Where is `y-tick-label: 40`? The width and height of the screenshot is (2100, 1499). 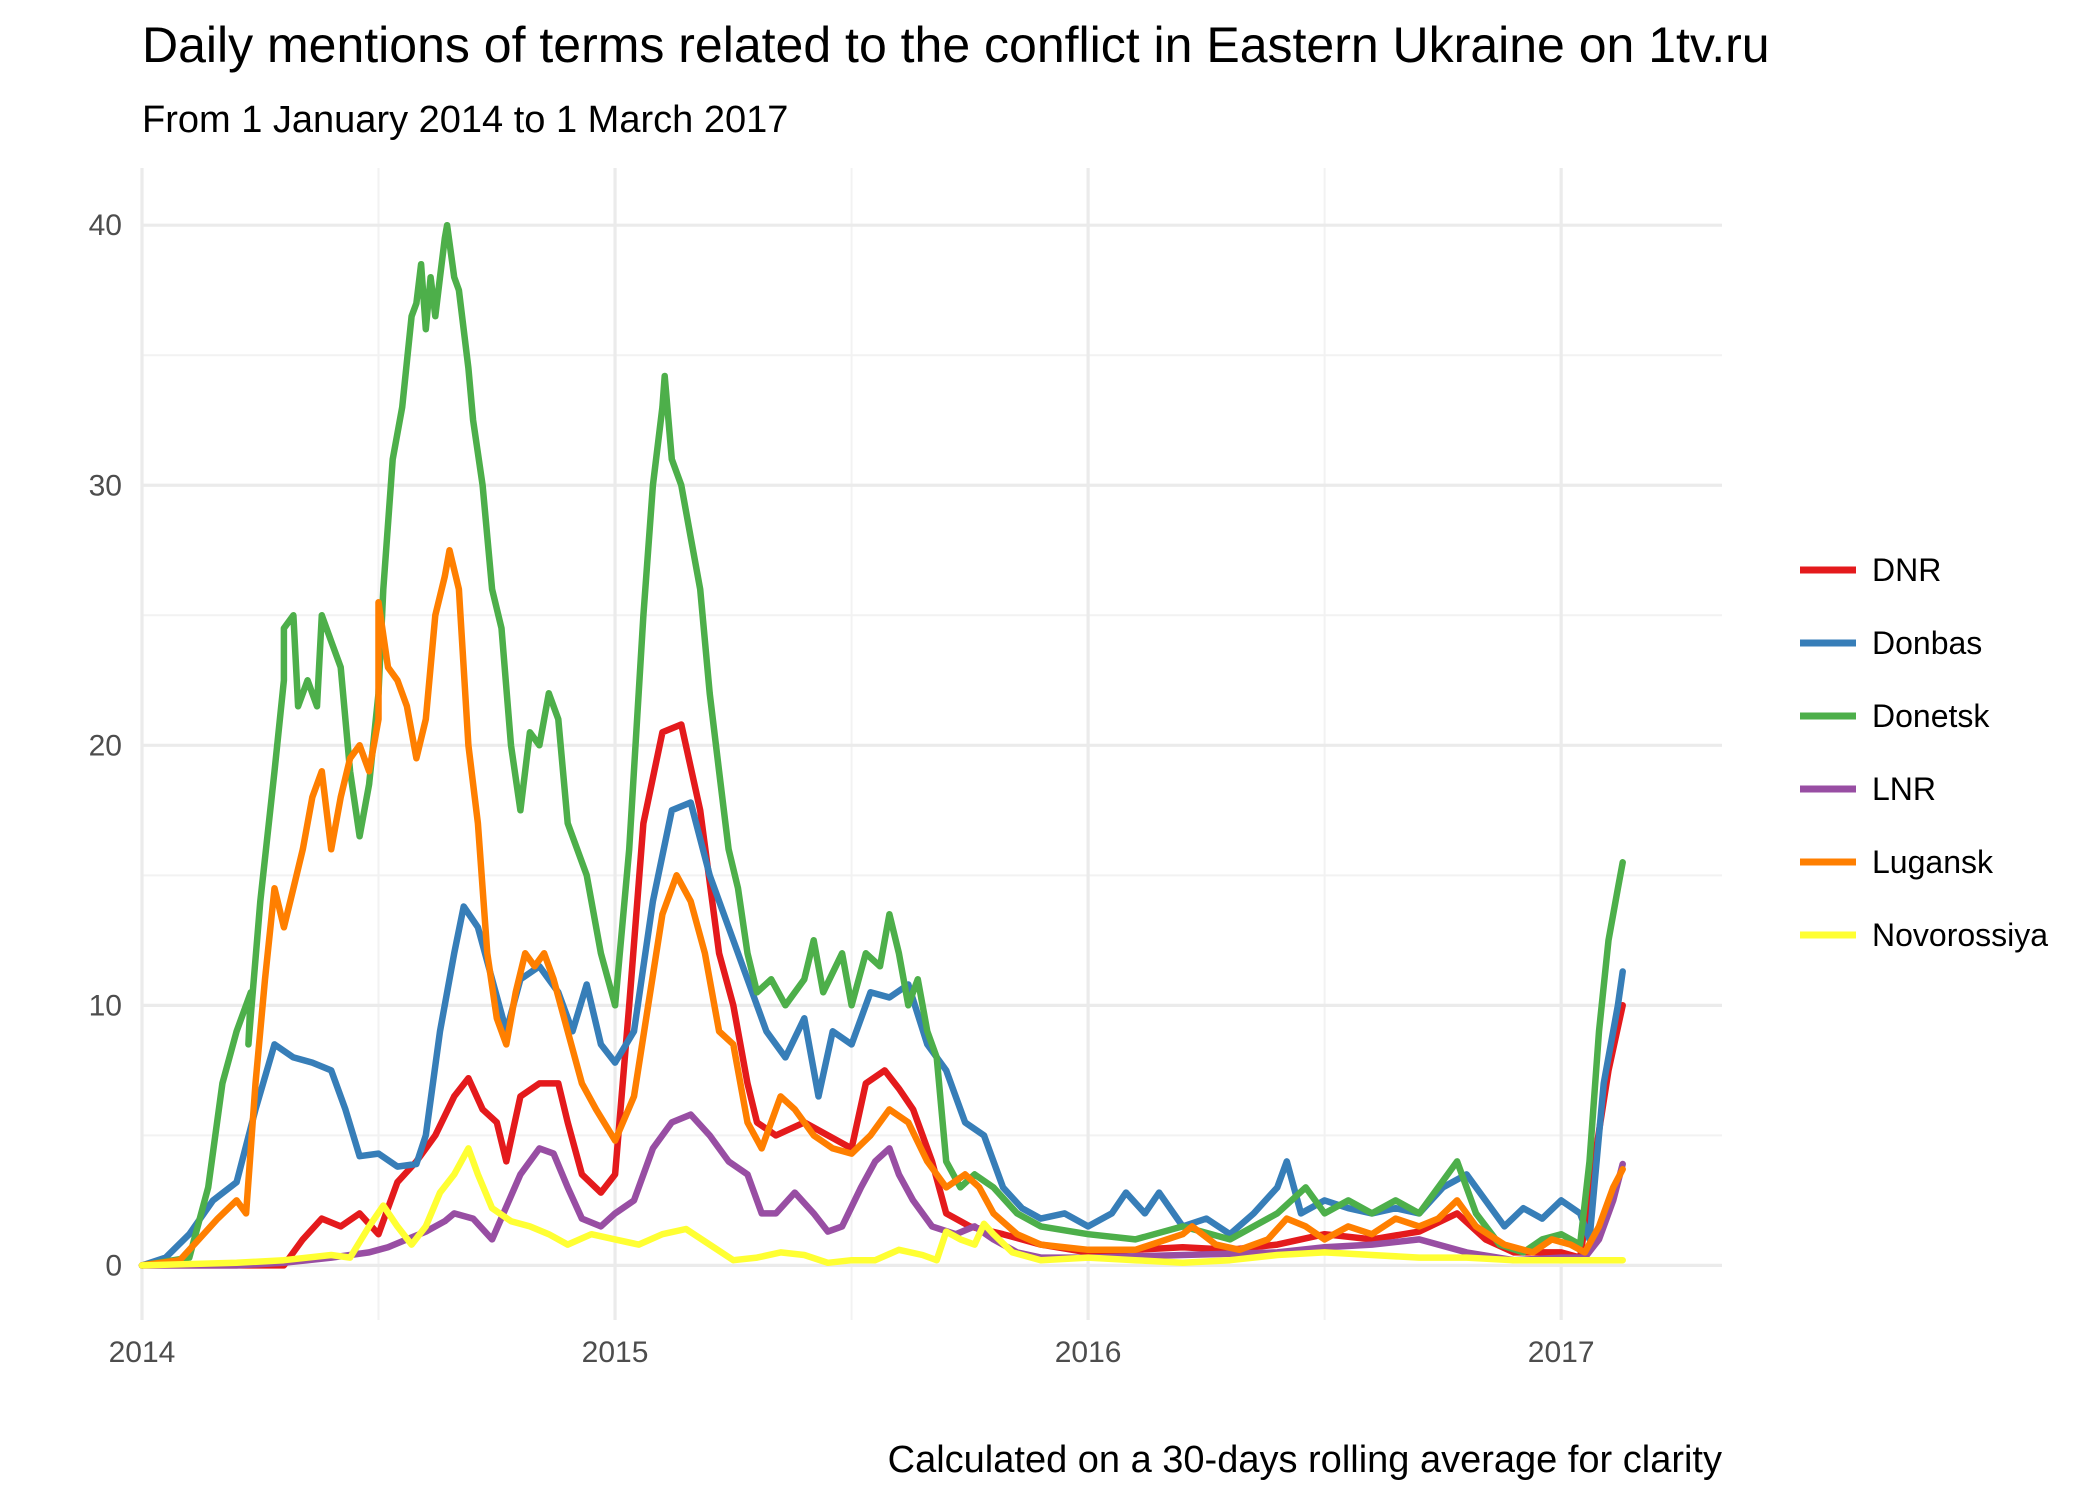 y-tick-label: 40 is located at coordinates (105, 225).